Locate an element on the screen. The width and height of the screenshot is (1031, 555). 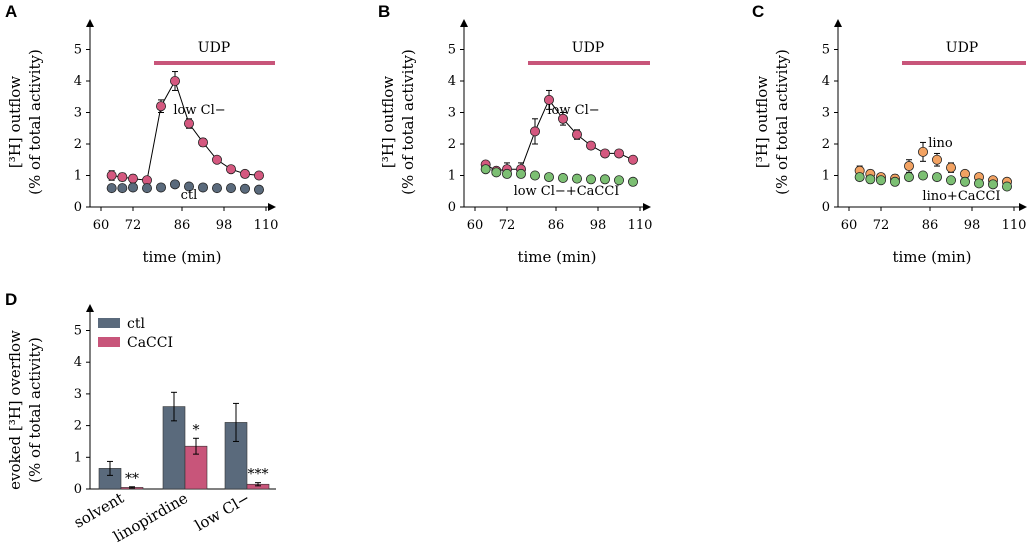
category-label: low Cl− is located at coordinates (222, 512).